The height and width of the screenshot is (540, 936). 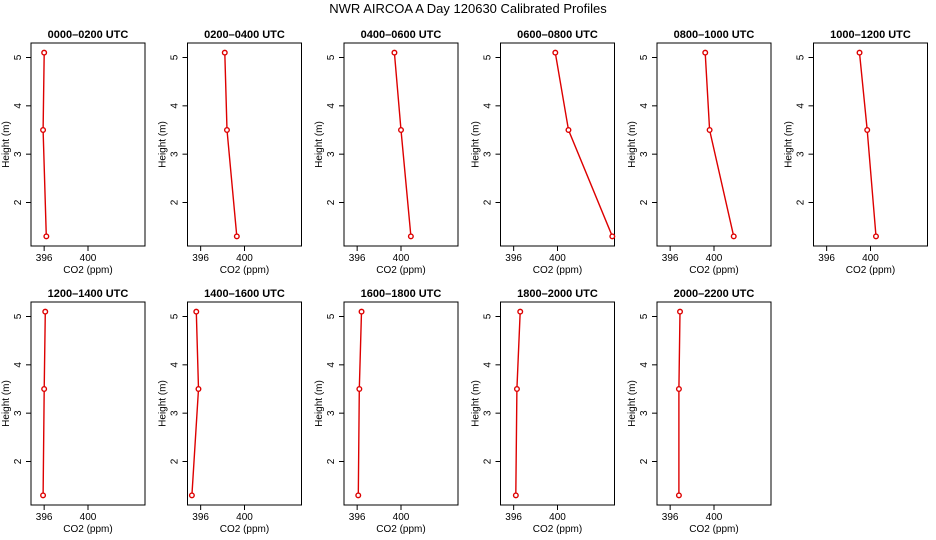 What do you see at coordinates (88, 294) in the screenshot?
I see `panel-title: 1200–1400 UTC` at bounding box center [88, 294].